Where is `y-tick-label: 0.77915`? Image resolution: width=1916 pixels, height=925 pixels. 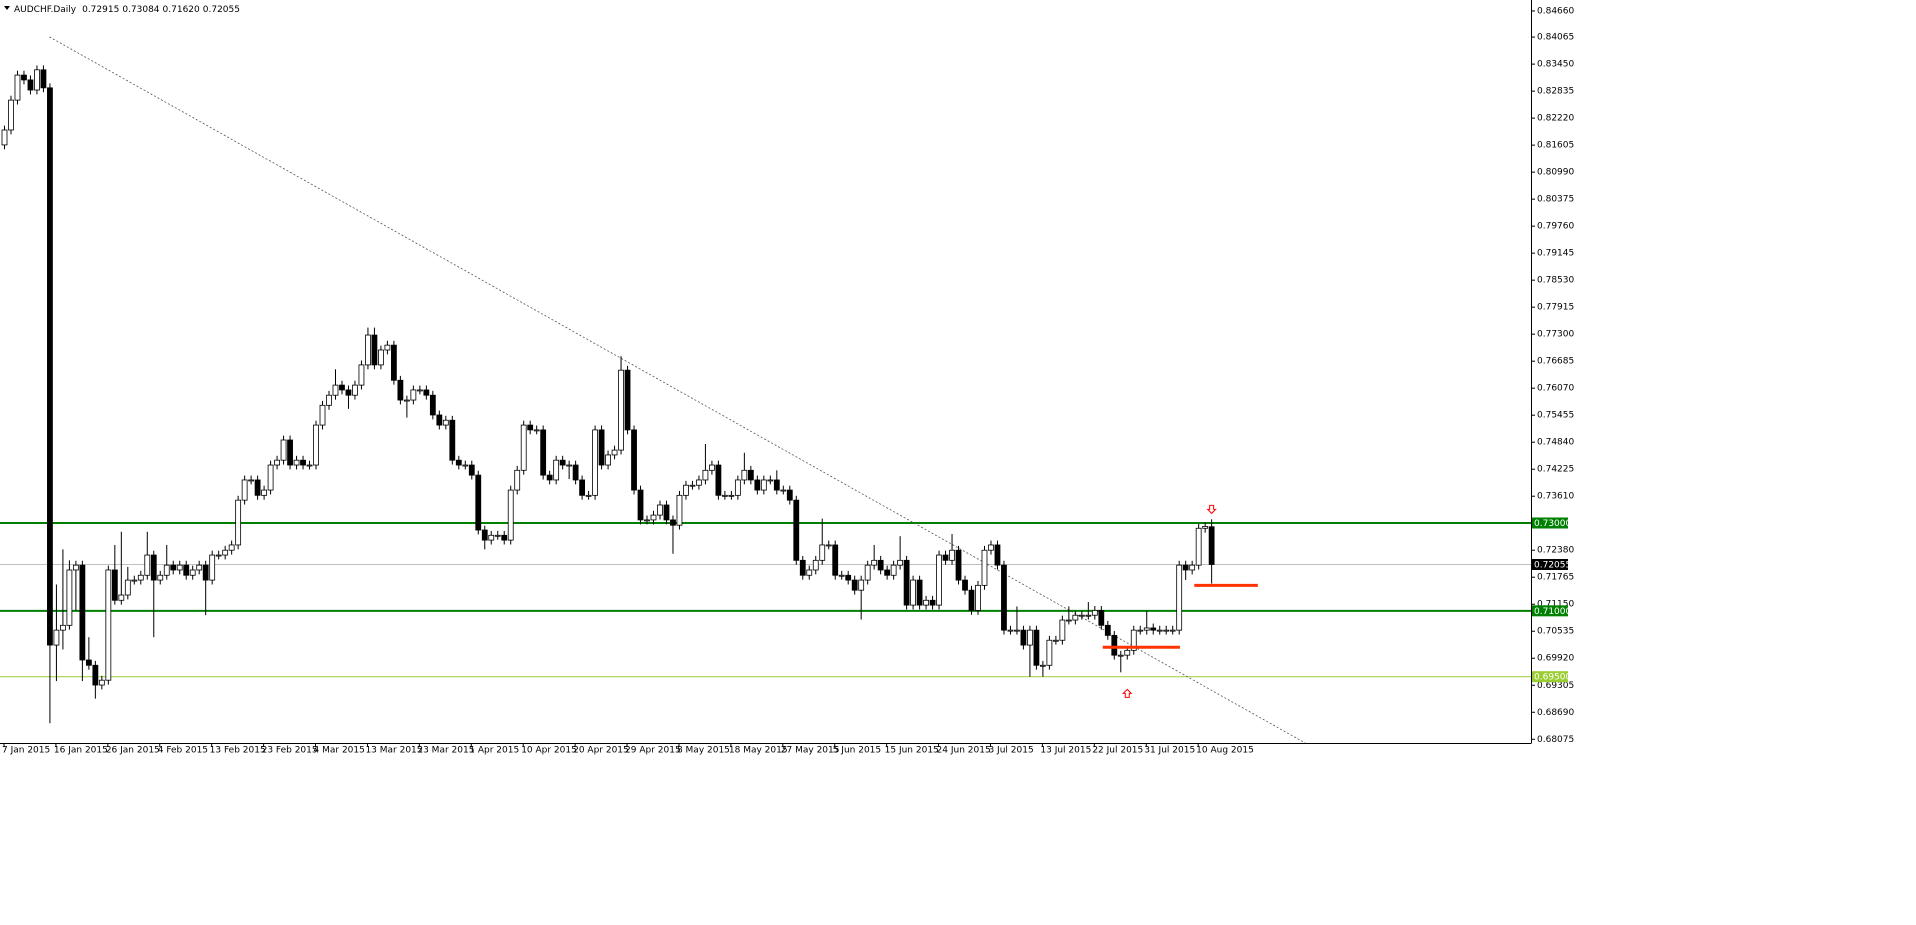
y-tick-label: 0.77915 is located at coordinates (1555, 308).